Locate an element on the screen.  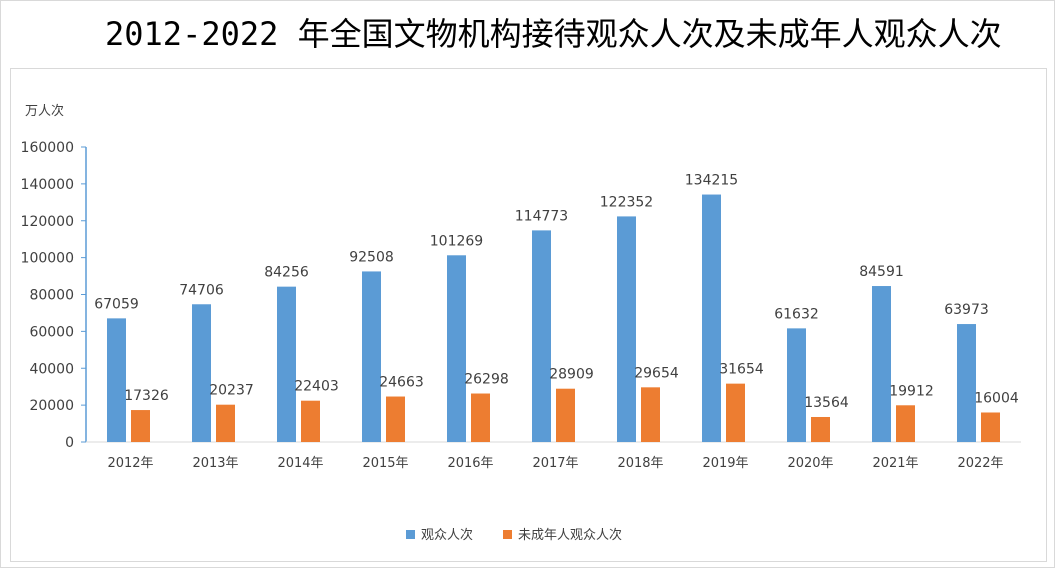
data-label: 17326 is located at coordinates (146, 396).